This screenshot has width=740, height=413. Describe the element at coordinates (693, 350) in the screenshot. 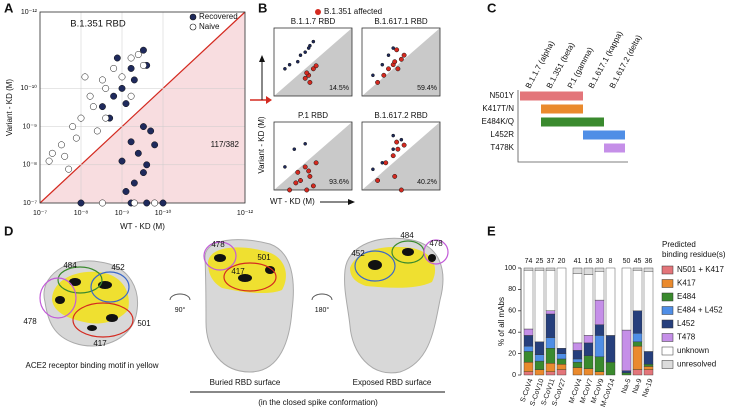

I see `legend-label: unknown` at that location.